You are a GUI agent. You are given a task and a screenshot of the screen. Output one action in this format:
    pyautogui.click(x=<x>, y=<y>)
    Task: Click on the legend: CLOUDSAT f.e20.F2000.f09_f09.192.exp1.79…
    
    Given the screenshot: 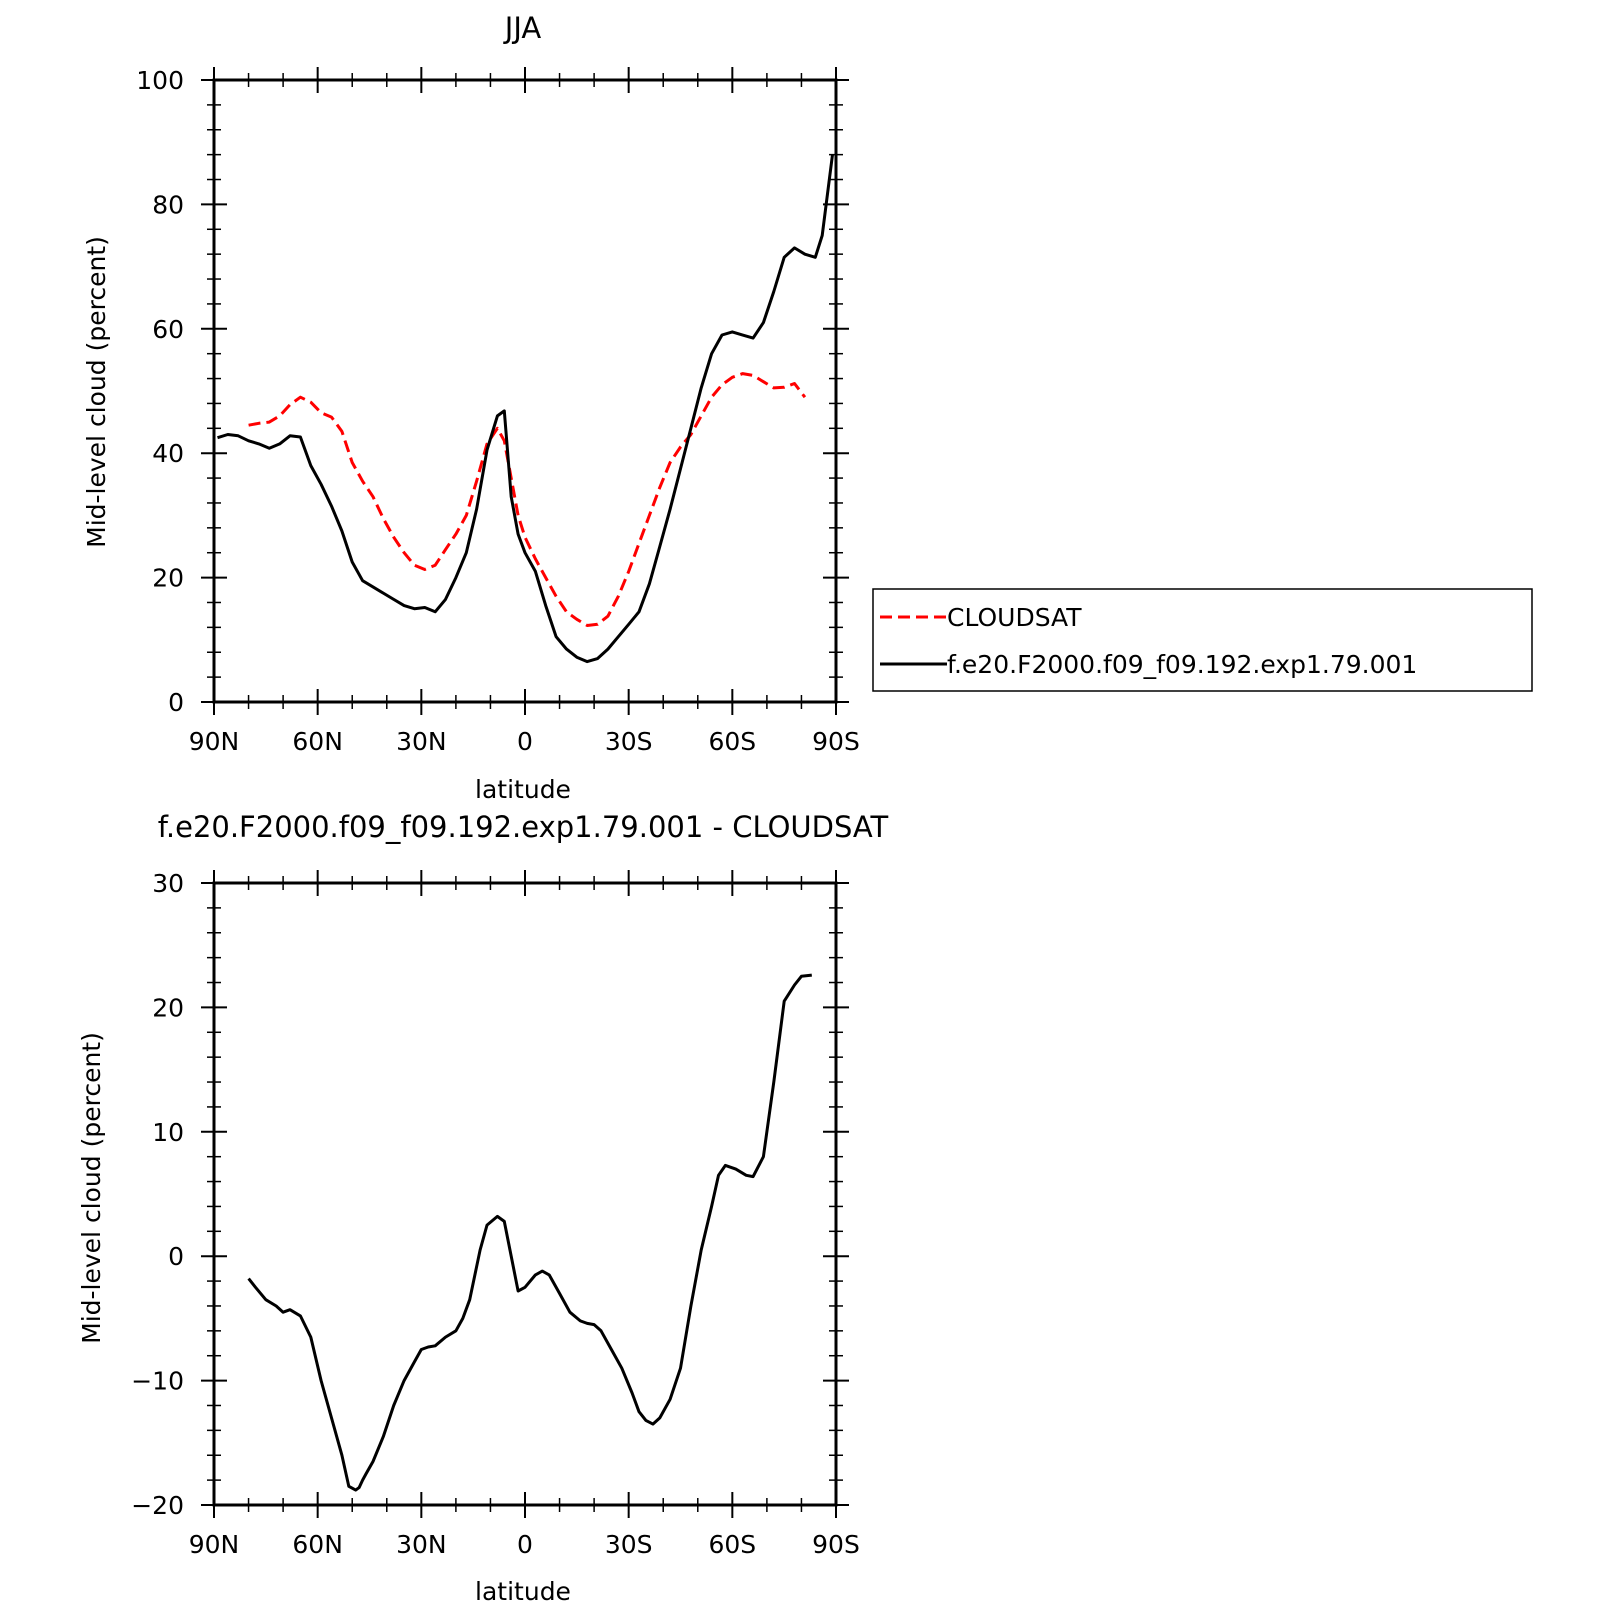 What is the action you would take?
    pyautogui.click(x=1202, y=640)
    